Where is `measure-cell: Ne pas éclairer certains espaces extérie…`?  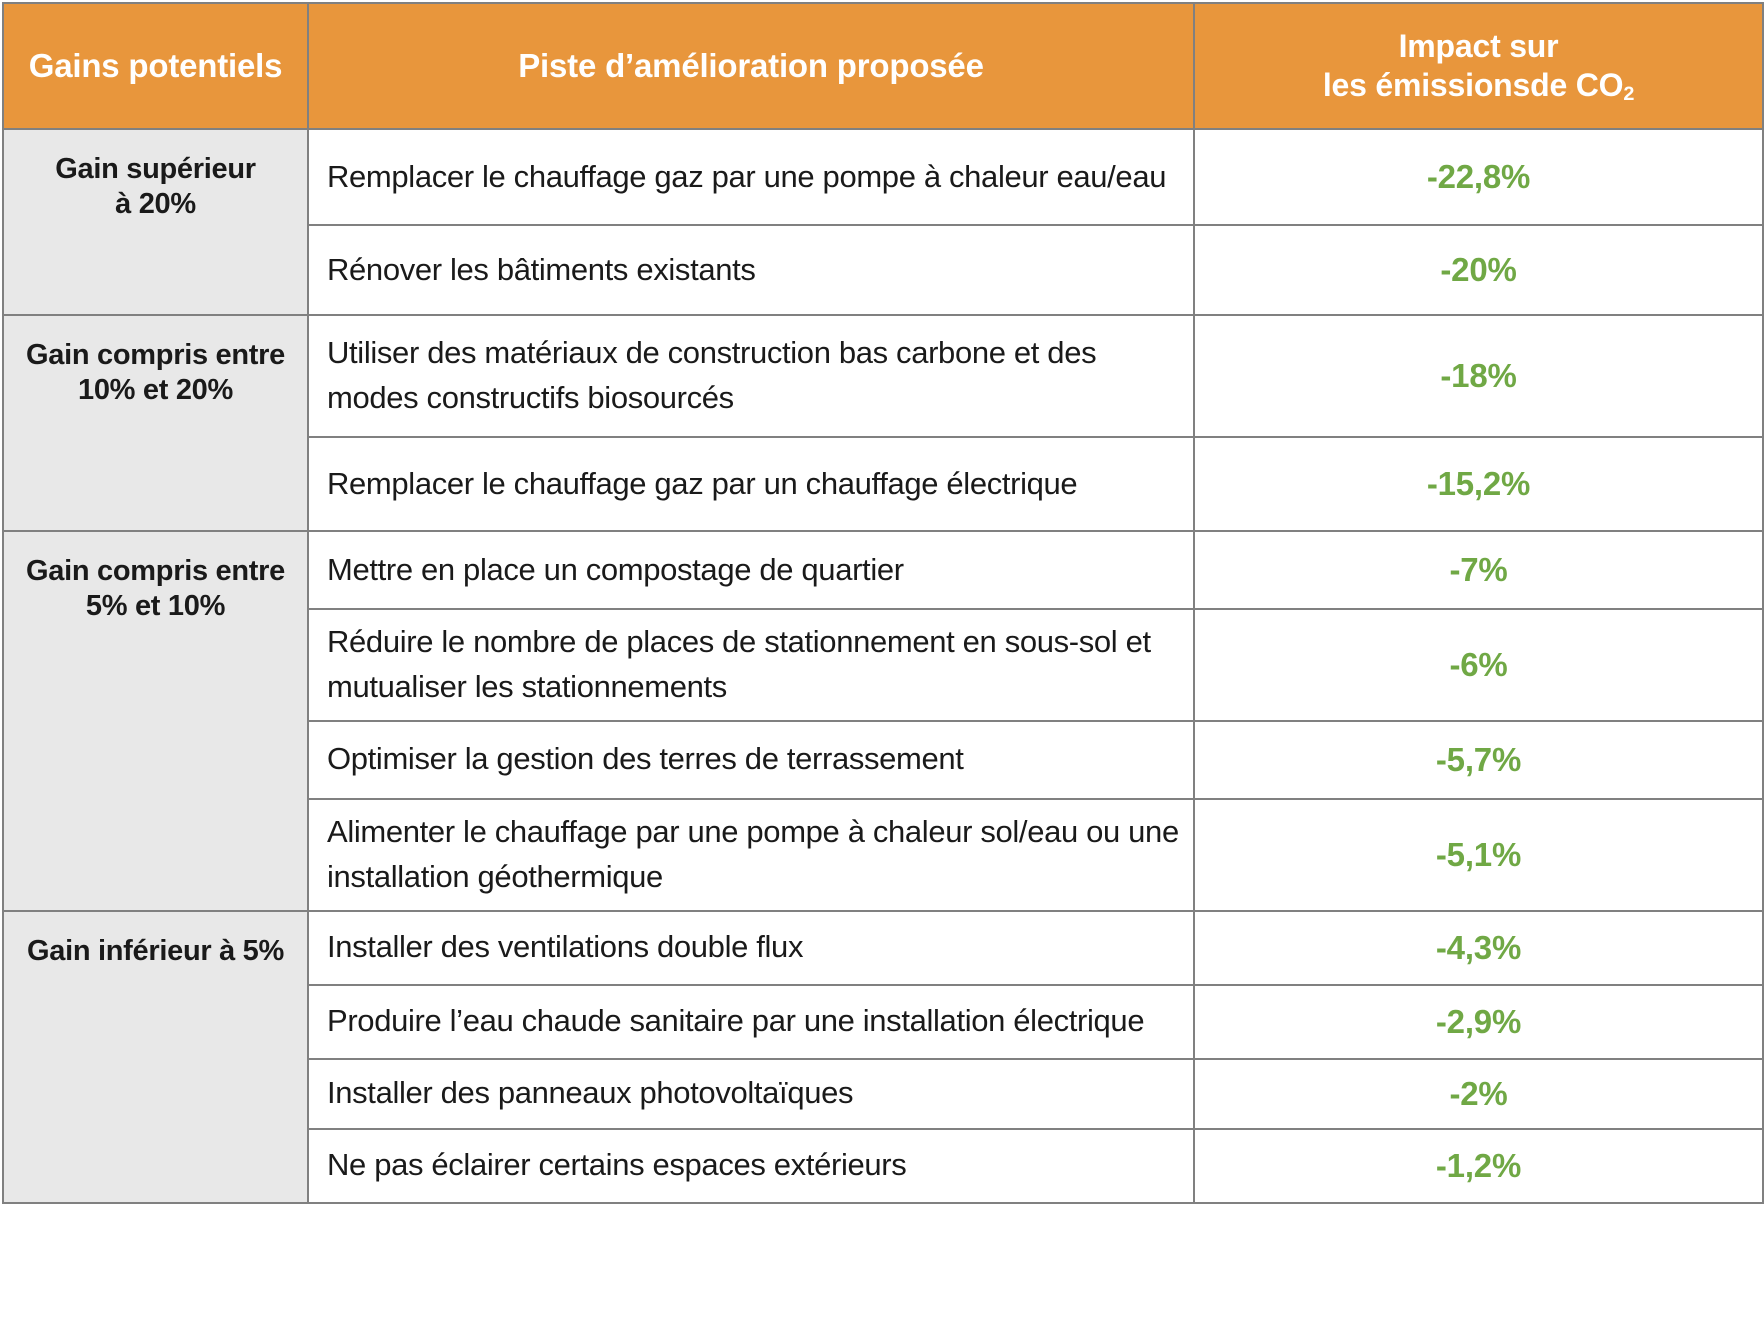
measure-cell: Ne pas éclairer certains espaces extérie… is located at coordinates (751, 1165).